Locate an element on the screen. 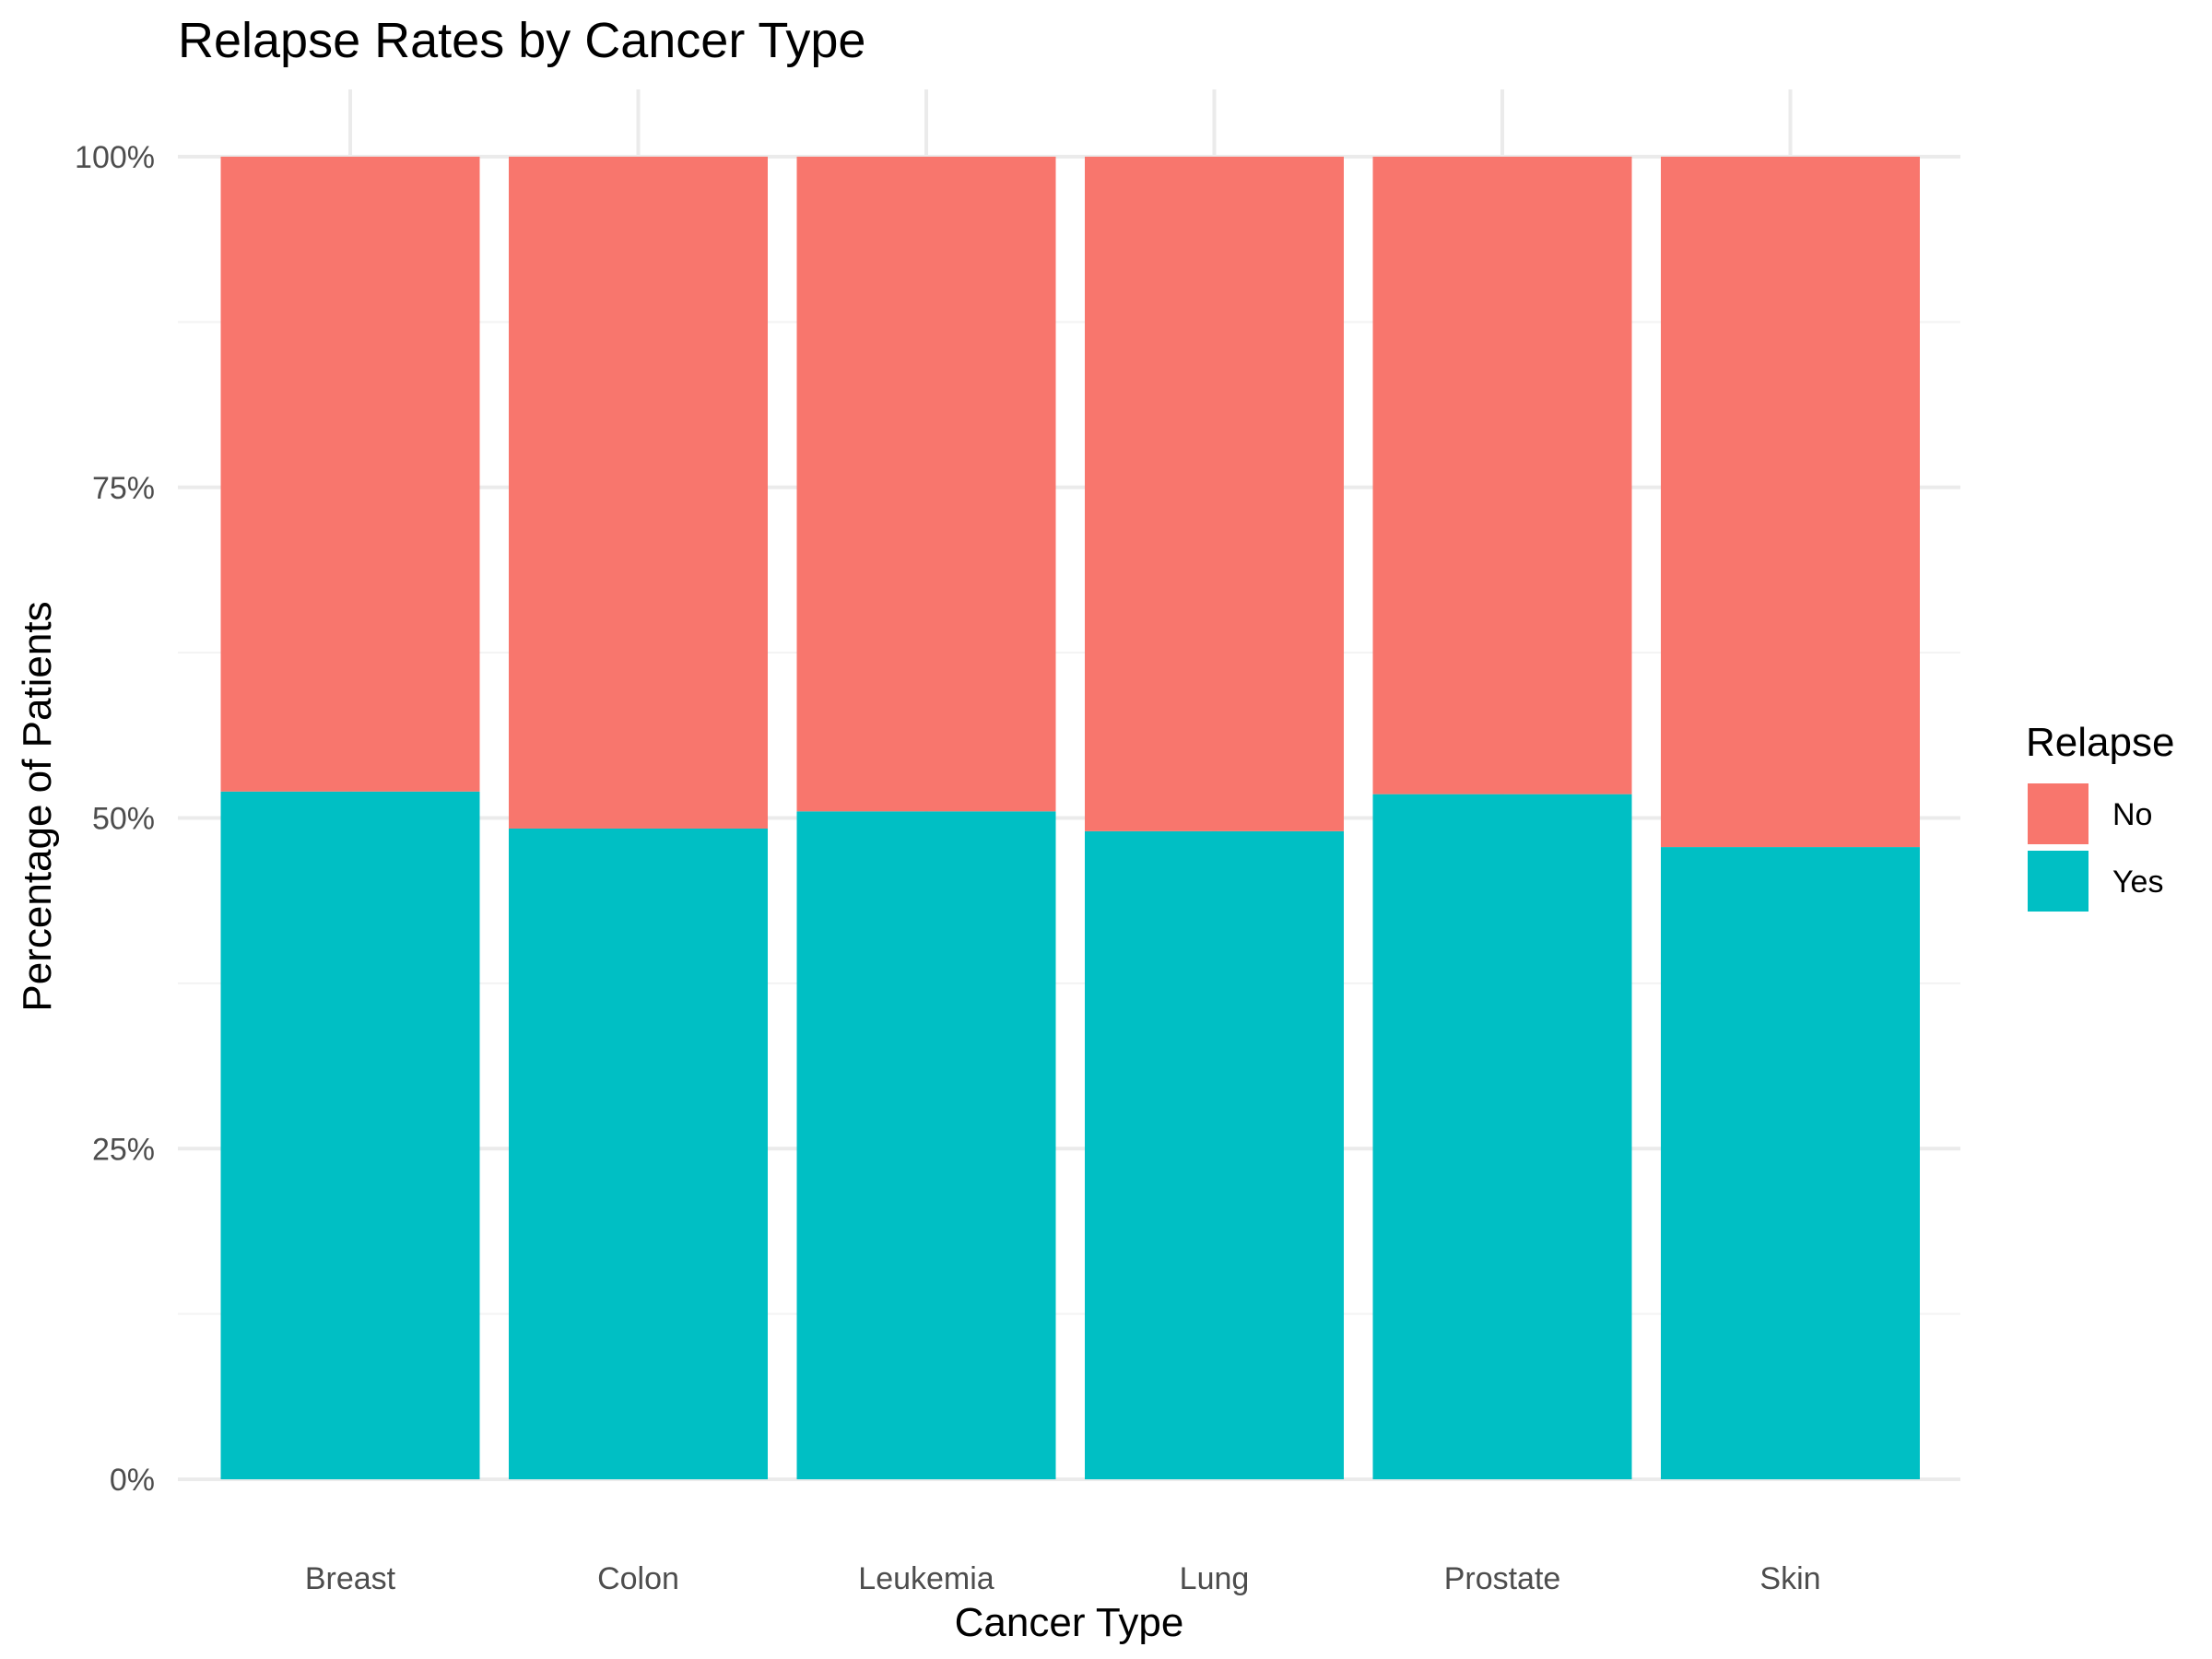  bar-prostate-yes is located at coordinates (1502, 1136).